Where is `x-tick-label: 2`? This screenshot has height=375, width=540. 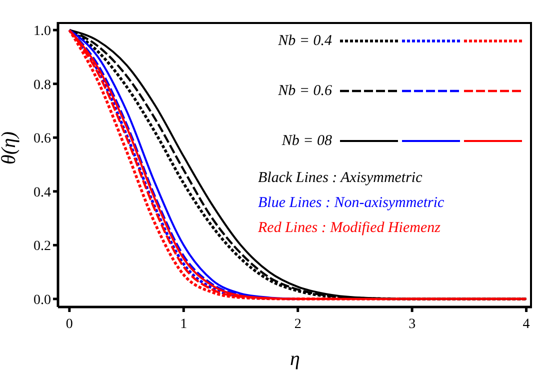 x-tick-label: 2 is located at coordinates (298, 324).